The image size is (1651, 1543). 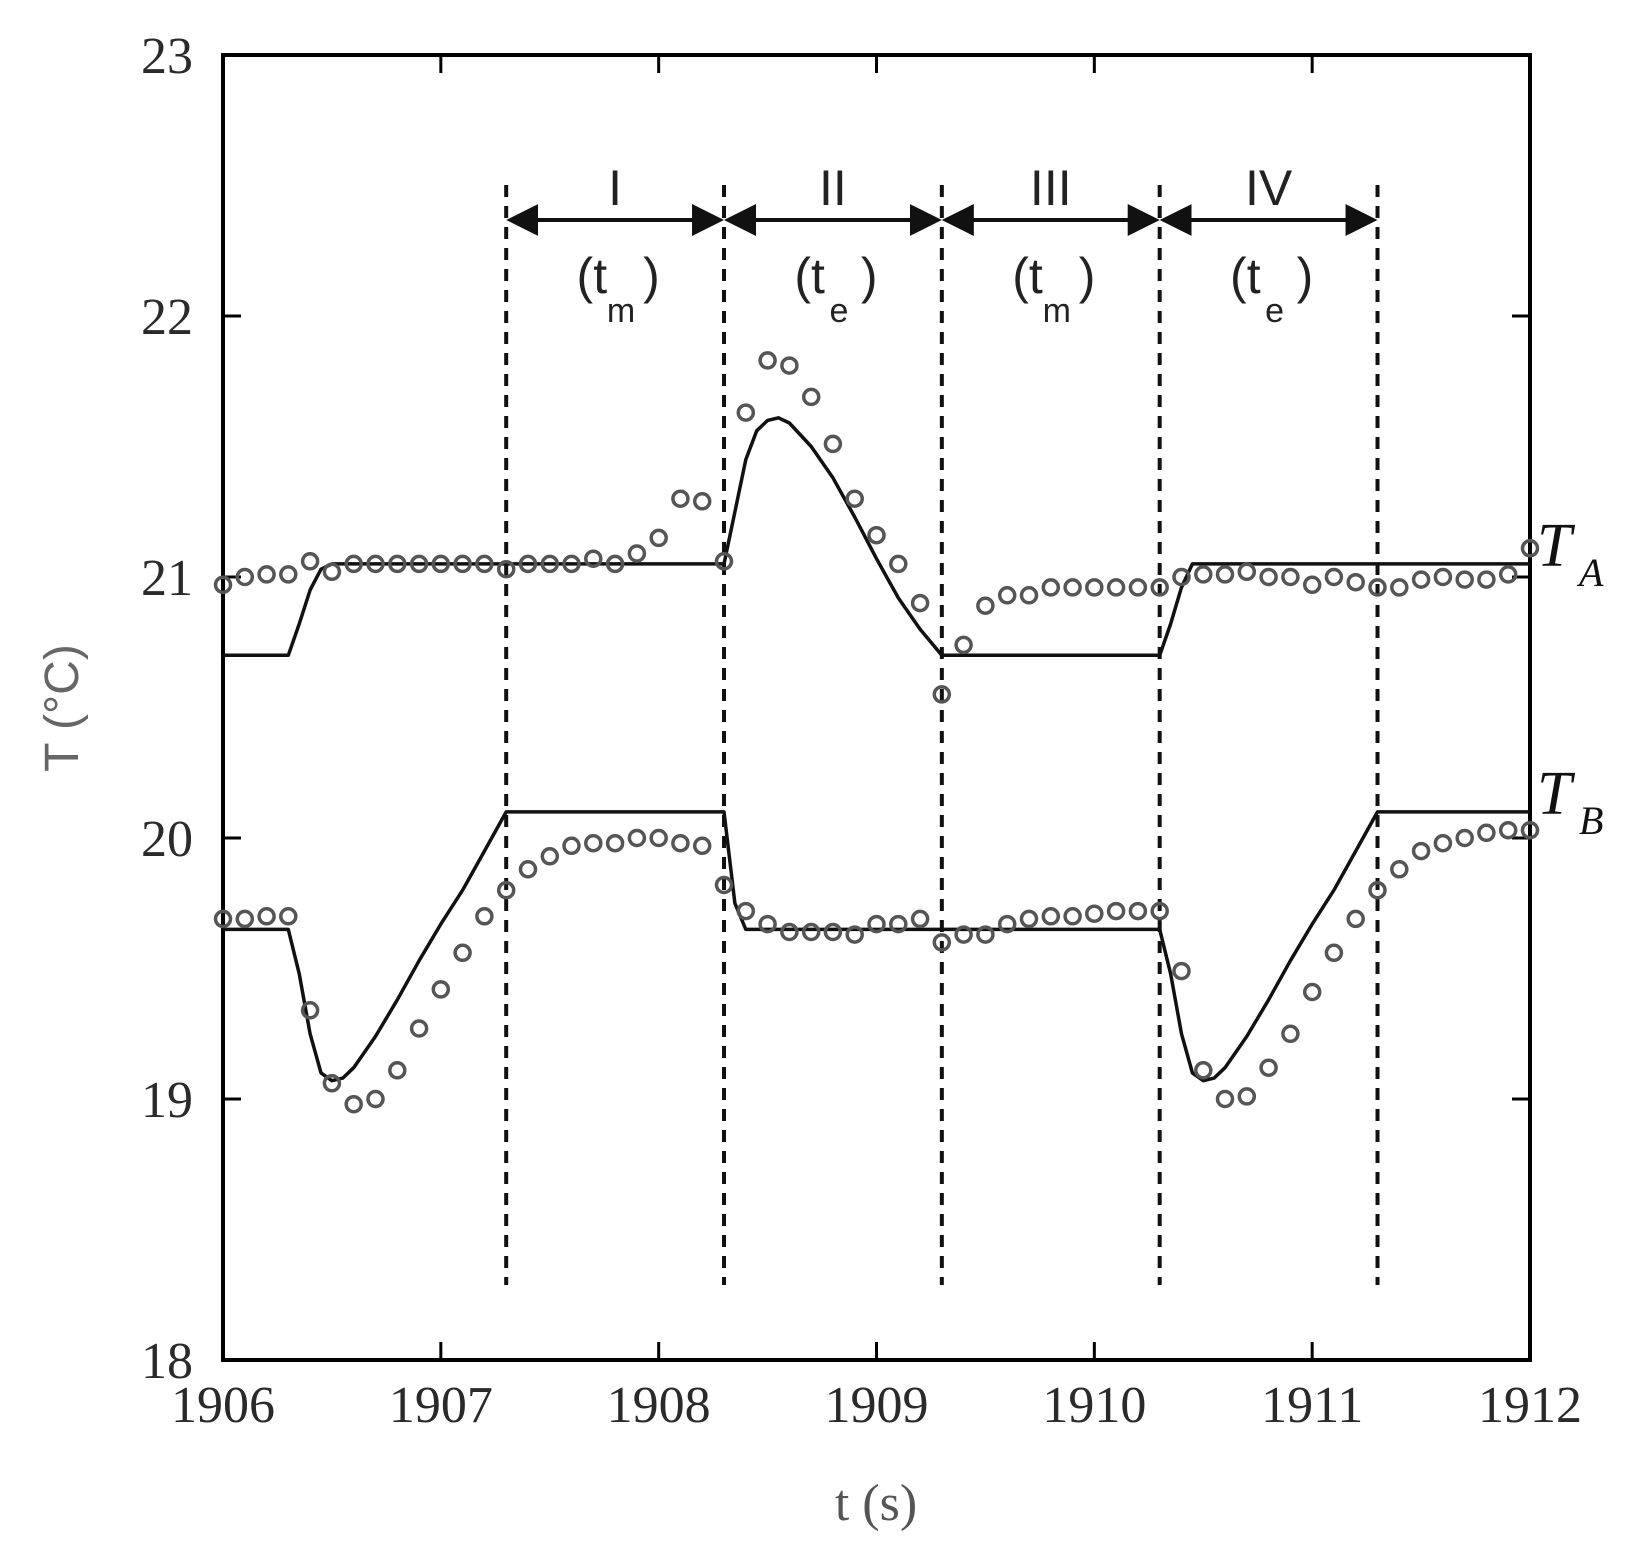 What do you see at coordinates (167, 56) in the screenshot?
I see `y-tick-label: 23` at bounding box center [167, 56].